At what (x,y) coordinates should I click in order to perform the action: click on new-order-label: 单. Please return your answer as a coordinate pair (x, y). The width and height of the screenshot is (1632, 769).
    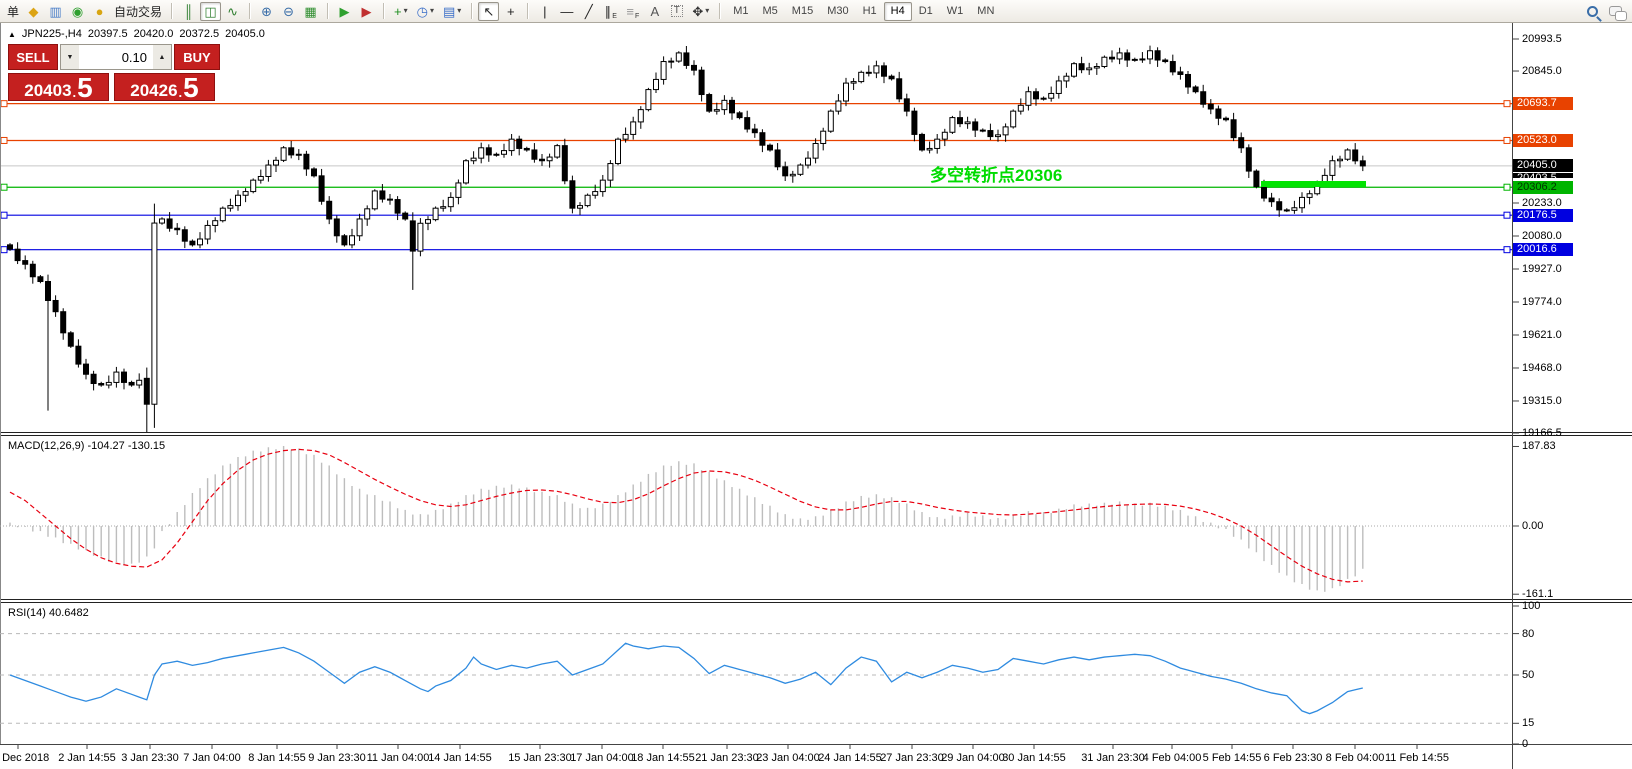
    Looking at the image, I should click on (13, 11).